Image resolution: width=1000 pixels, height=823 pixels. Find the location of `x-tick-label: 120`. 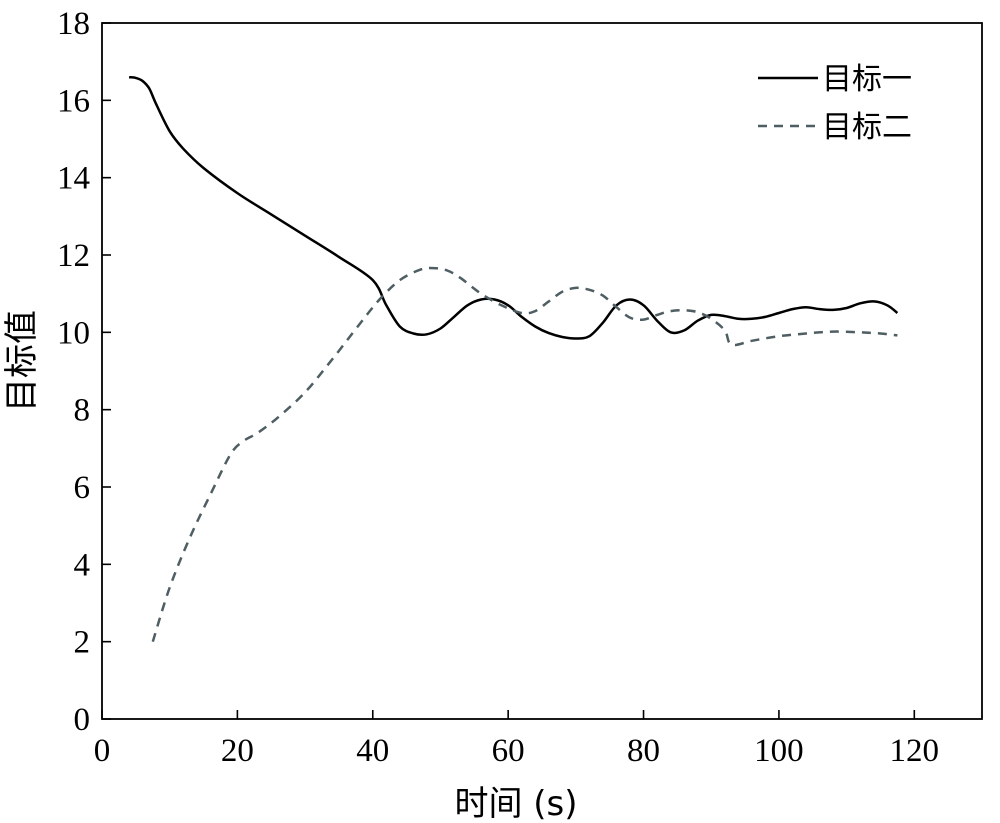

x-tick-label: 120 is located at coordinates (915, 751).